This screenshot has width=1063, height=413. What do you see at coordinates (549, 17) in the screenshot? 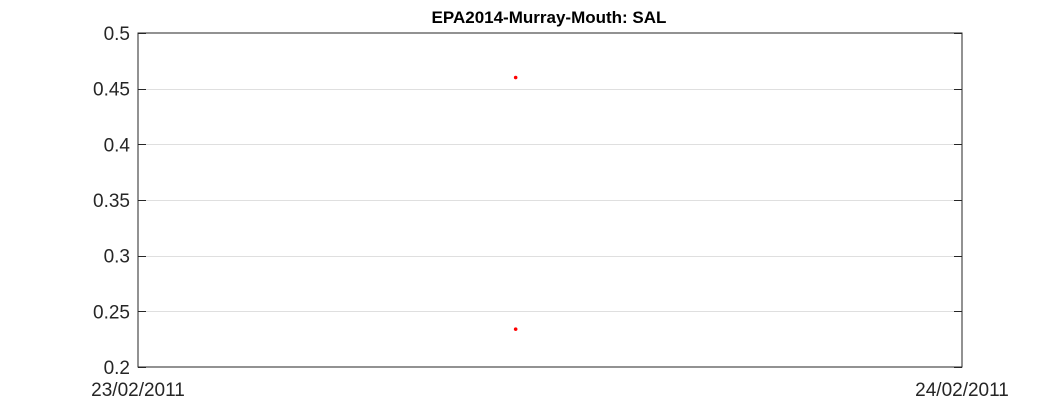
I see `chart-title: EPA2014-Murray-Mouth: SAL` at bounding box center [549, 17].